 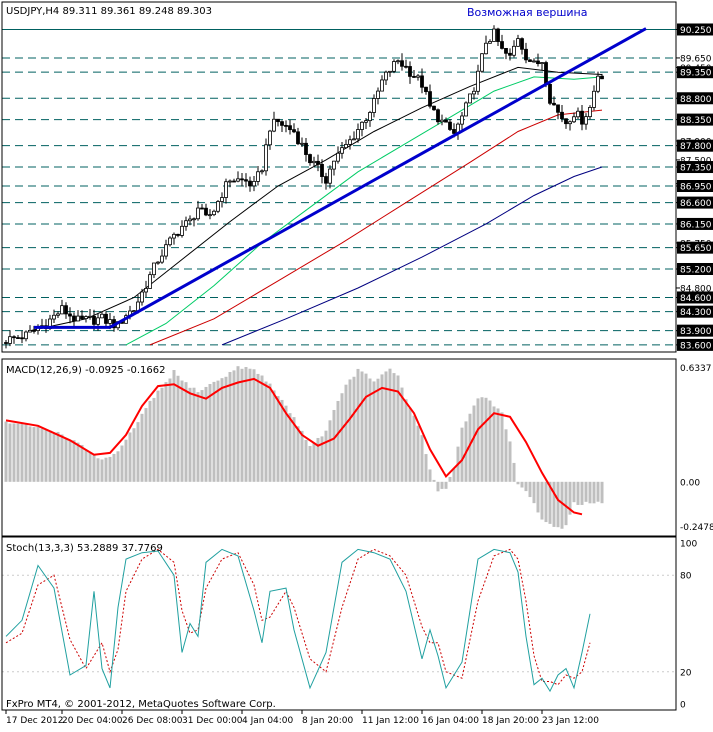 What do you see at coordinates (696, 313) in the screenshot?
I see `price-axis-label: 84.300` at bounding box center [696, 313].